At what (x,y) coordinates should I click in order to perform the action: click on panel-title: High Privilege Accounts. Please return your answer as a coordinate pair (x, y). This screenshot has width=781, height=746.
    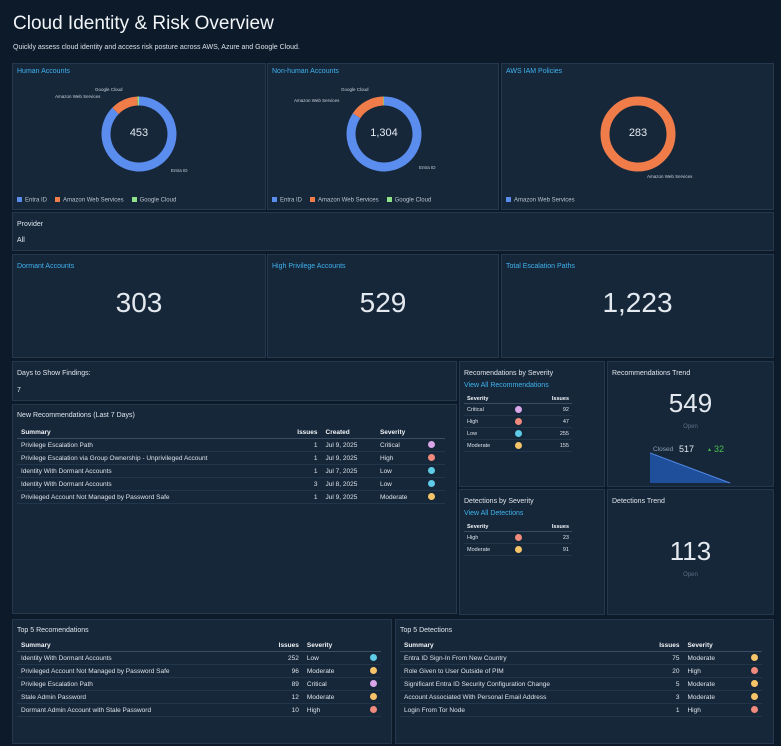
    Looking at the image, I should click on (309, 266).